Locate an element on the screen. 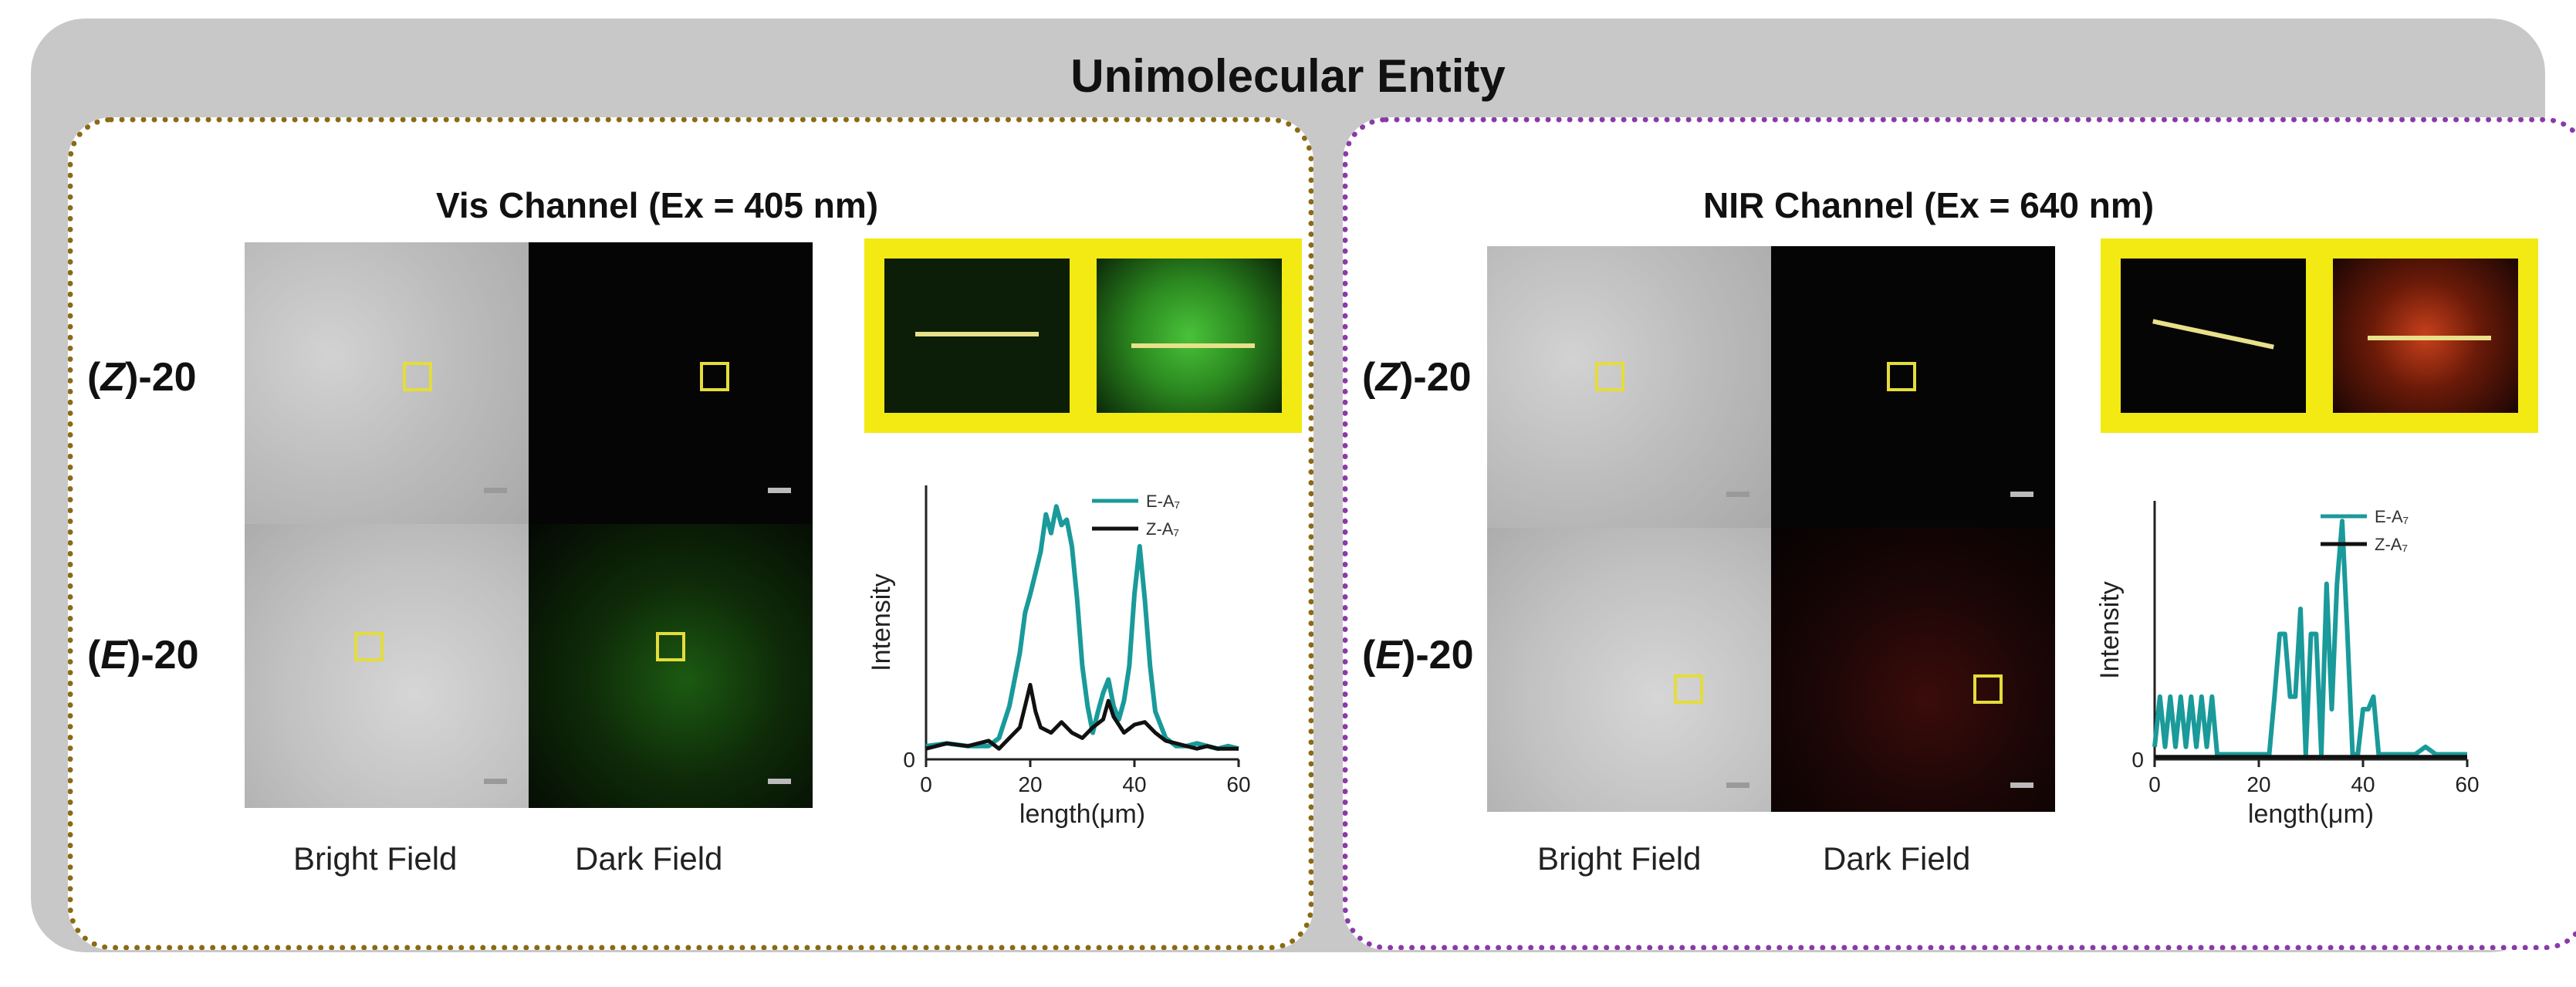 Image resolution: width=2576 pixels, height=987 pixels. nir-bright-field-label: Bright Field is located at coordinates (1619, 858).